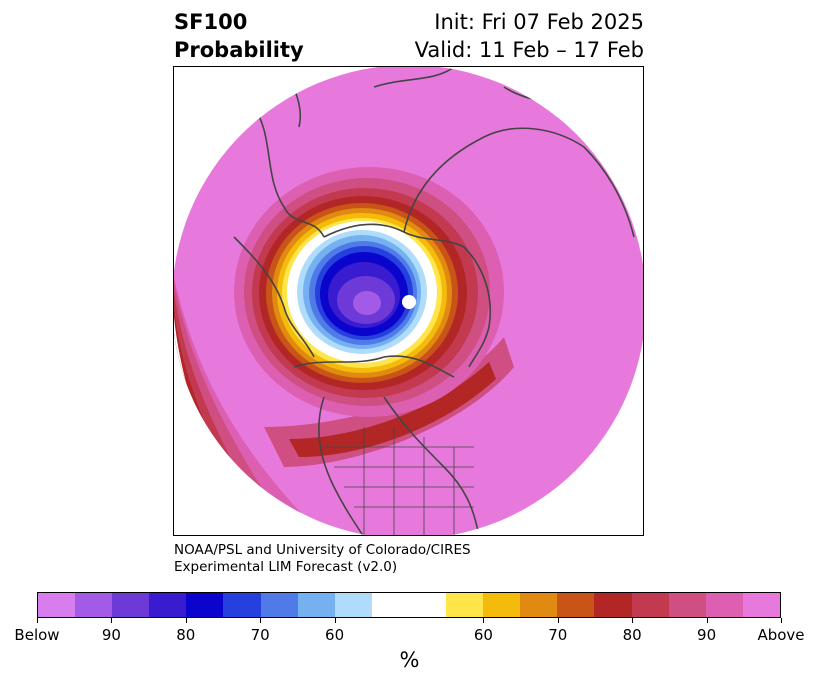 The image size is (819, 686). What do you see at coordinates (286, 567) in the screenshot?
I see `credit-line-2: Experimental LIM Forecast (v2.0)` at bounding box center [286, 567].